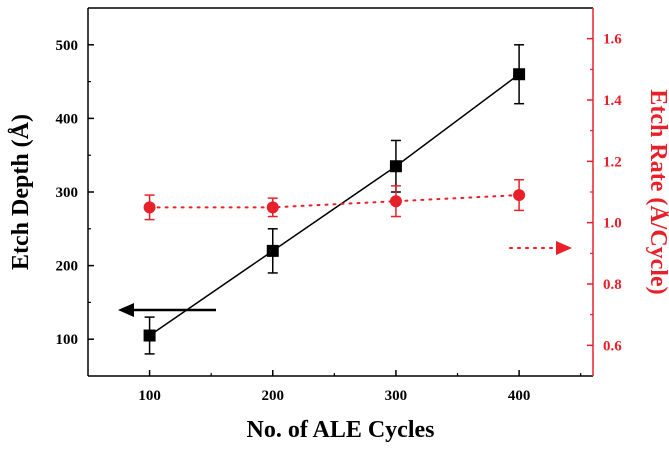  What do you see at coordinates (612, 346) in the screenshot?
I see `y-right-tick-label: 0.6` at bounding box center [612, 346].